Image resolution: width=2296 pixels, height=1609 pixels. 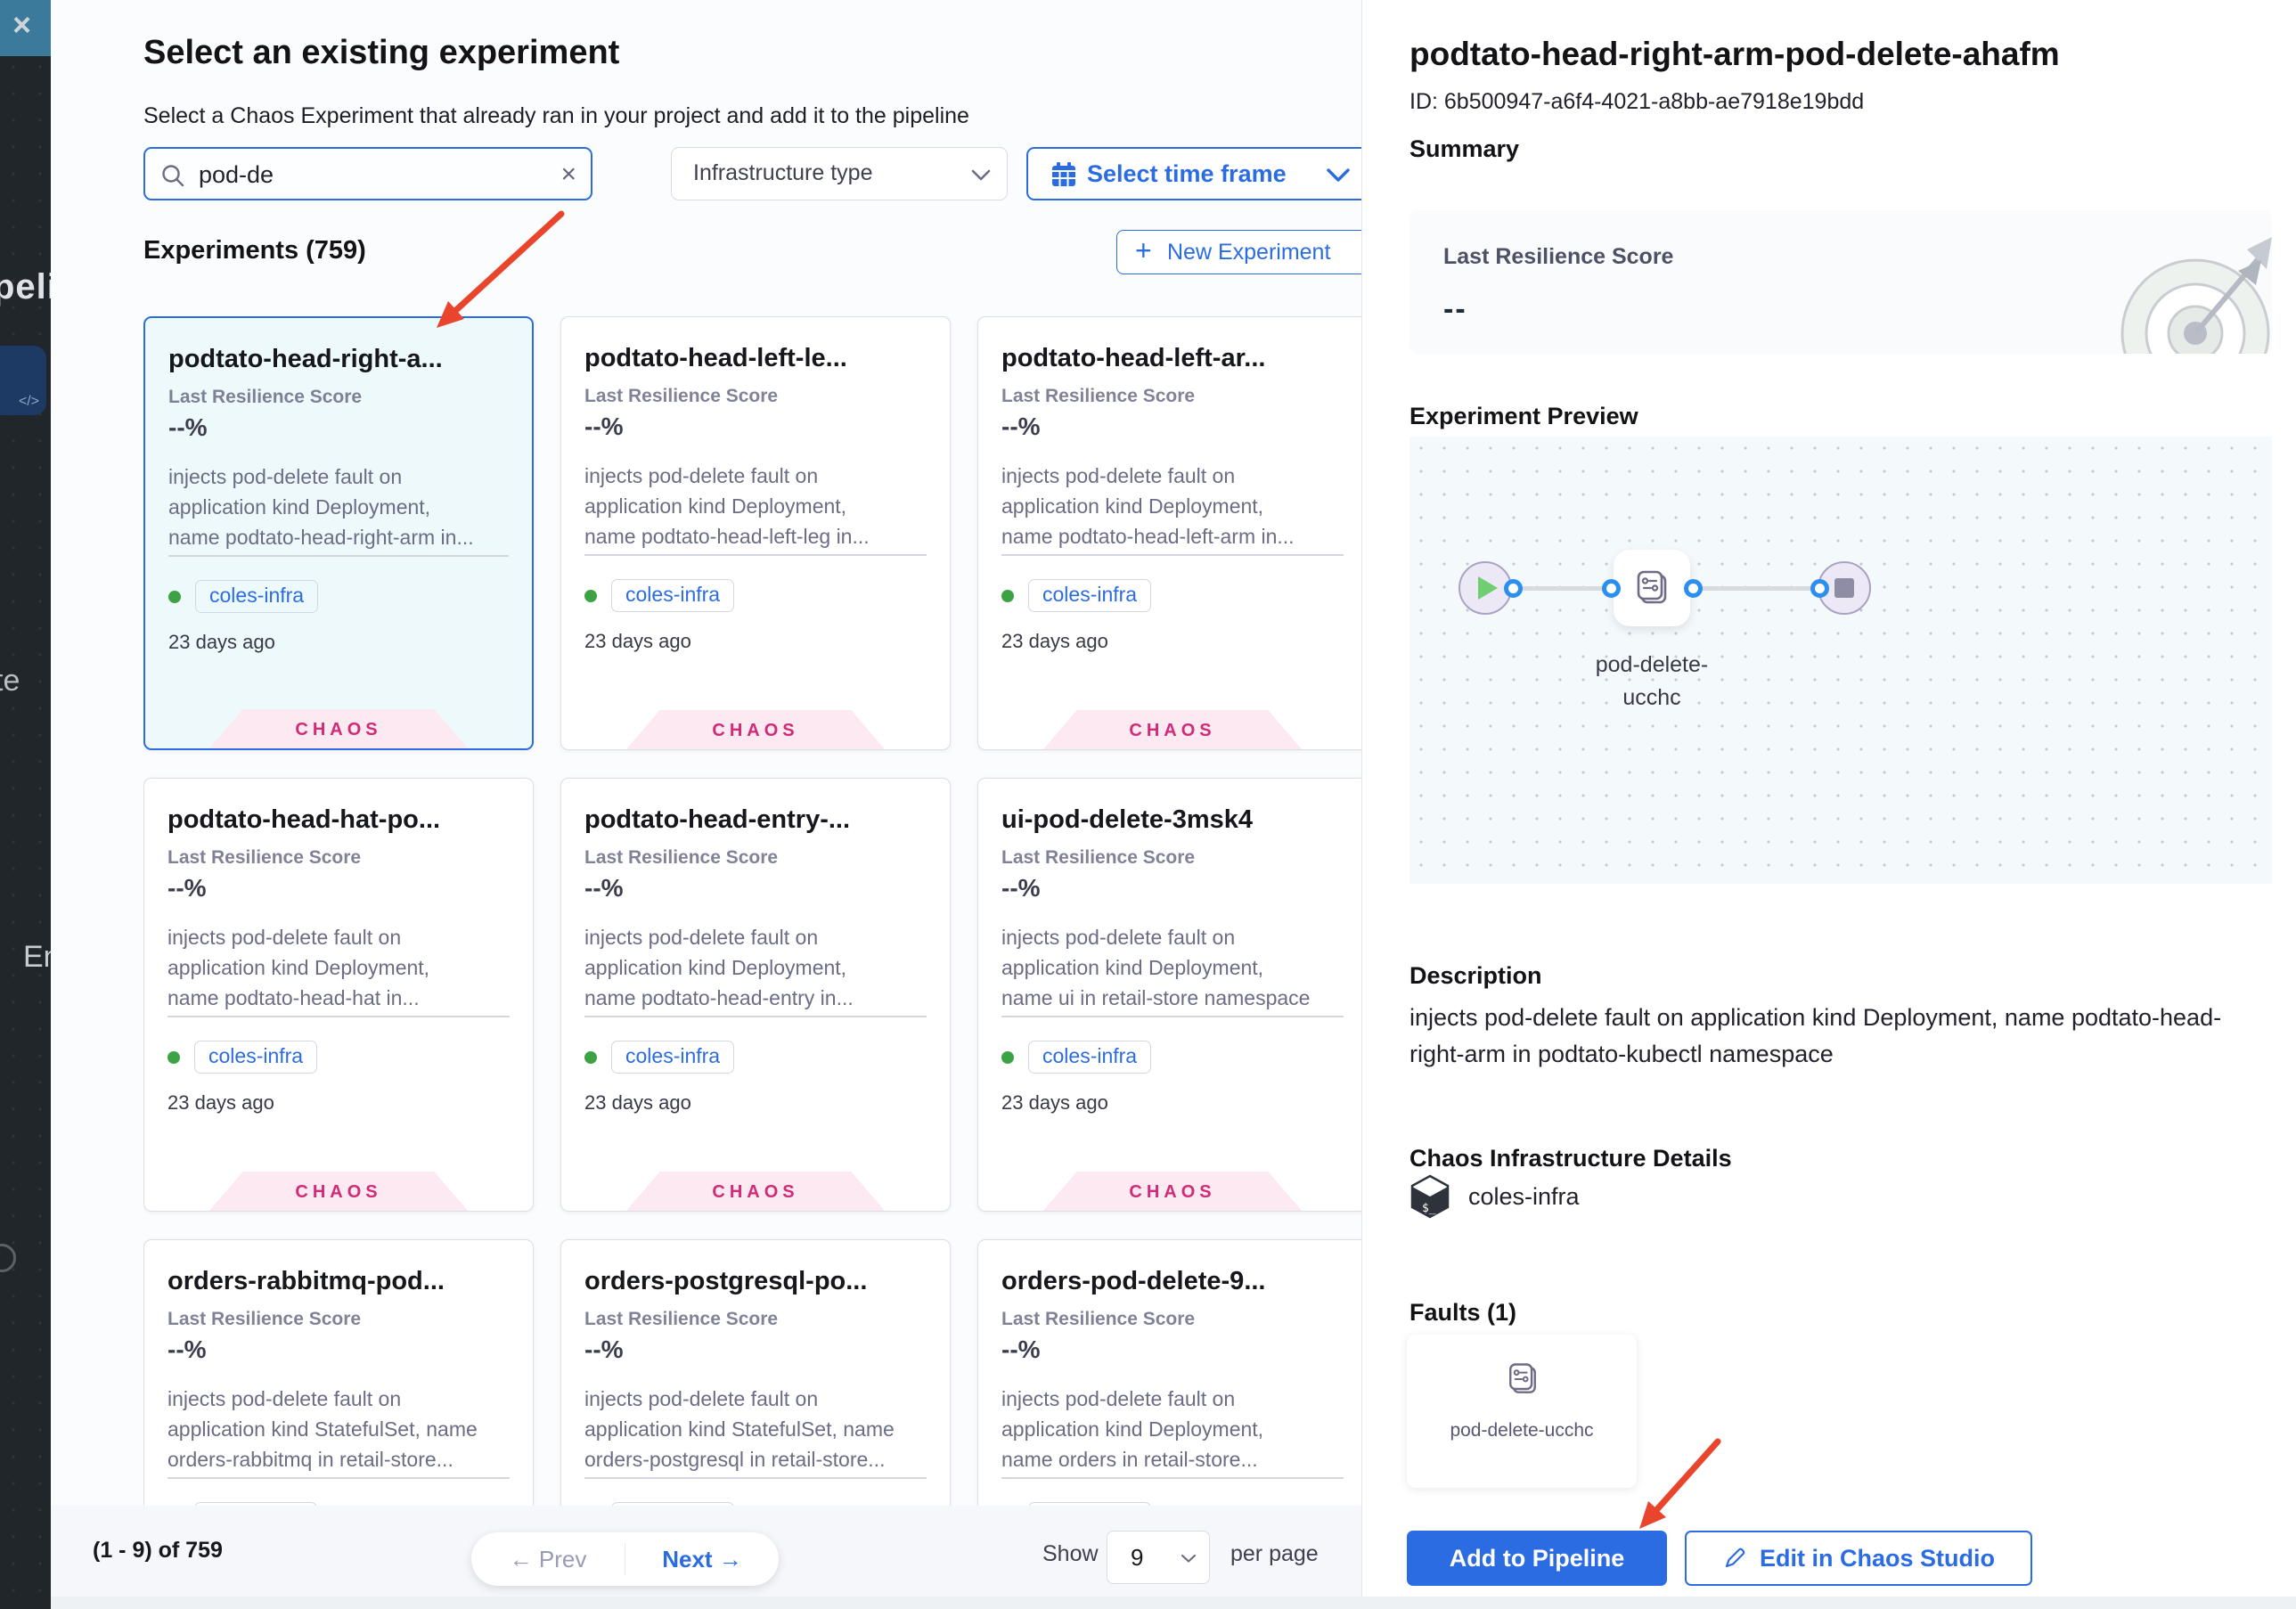 I want to click on fault-node, so click(x=1652, y=588).